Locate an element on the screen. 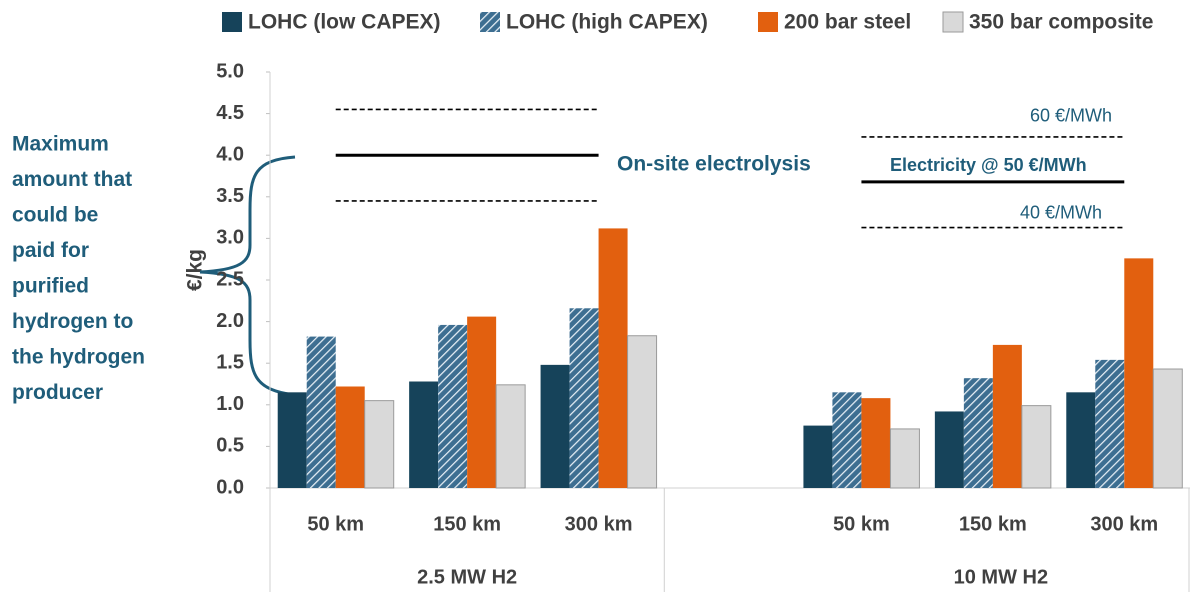 The height and width of the screenshot is (592, 1192). y-tick-label: 0.5 is located at coordinates (230, 446).